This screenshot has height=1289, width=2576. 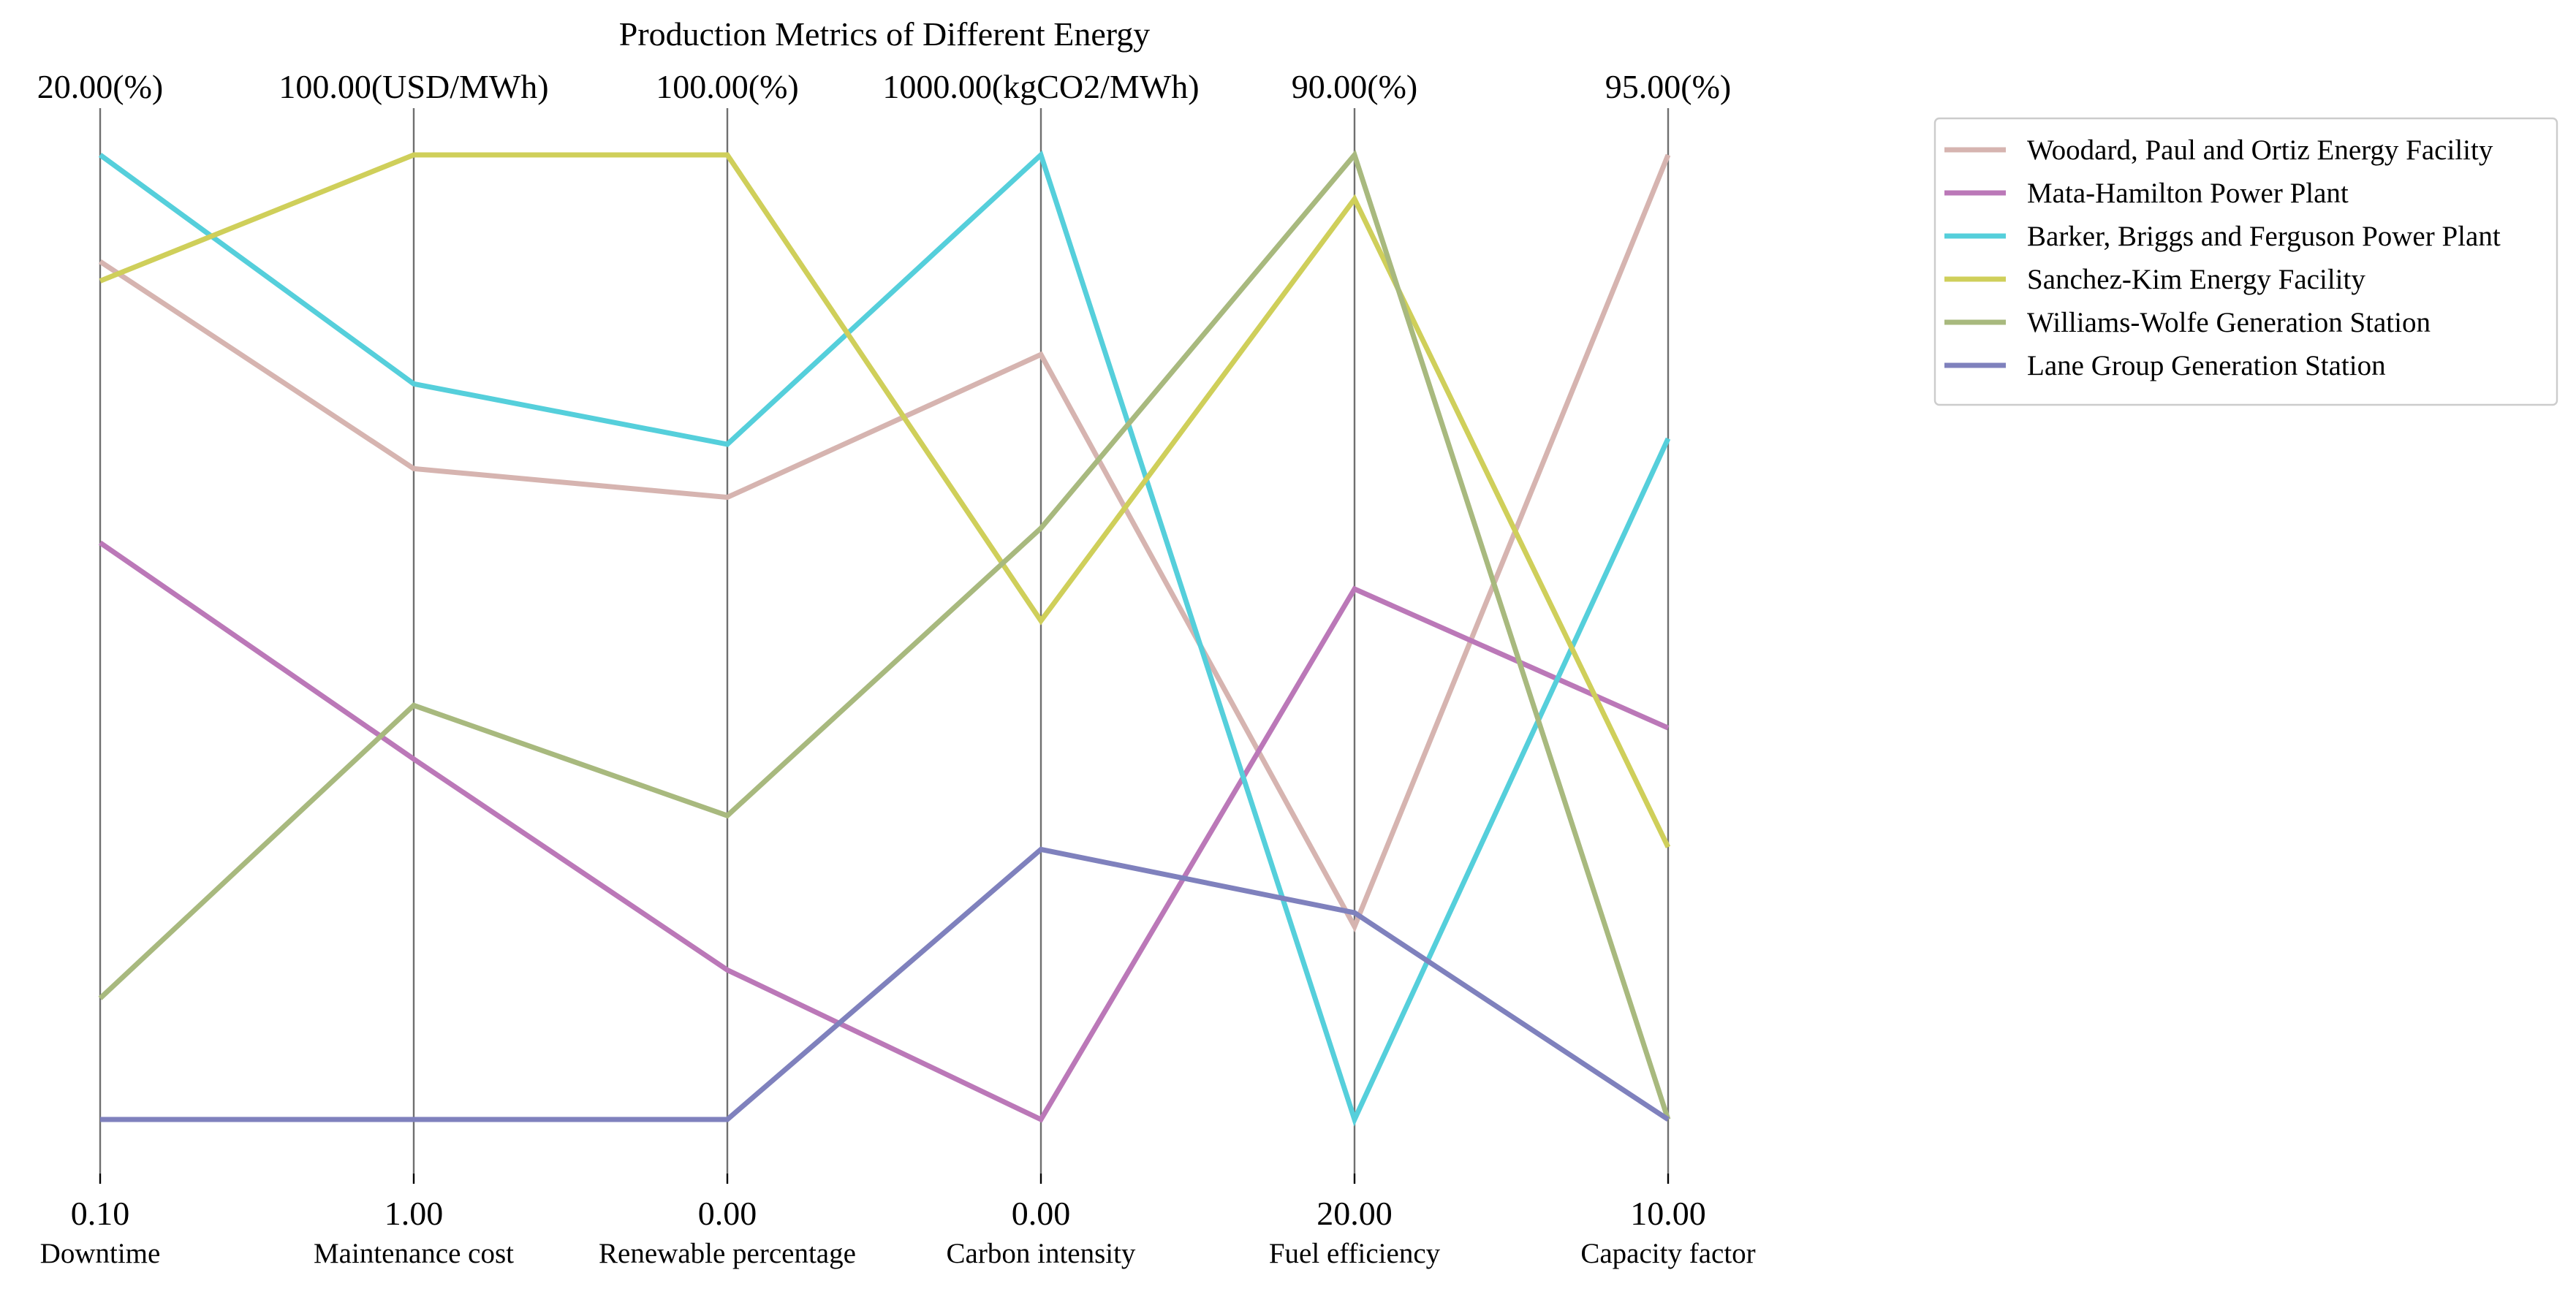 I want to click on chart-title: Production Metrics of Different Energy, so click(x=884, y=34).